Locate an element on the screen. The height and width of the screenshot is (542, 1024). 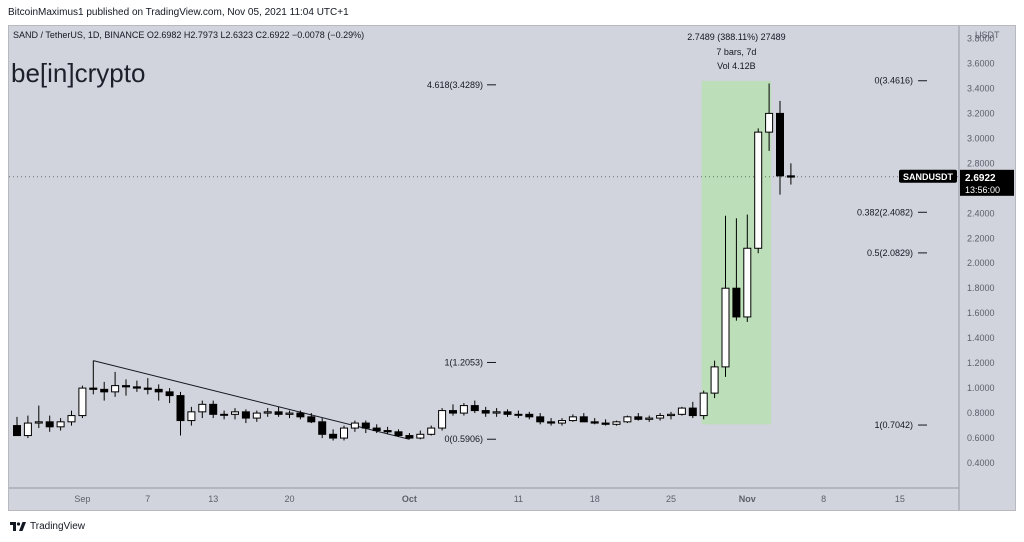
price-axis-tick: 2.0000 is located at coordinates (981, 263).